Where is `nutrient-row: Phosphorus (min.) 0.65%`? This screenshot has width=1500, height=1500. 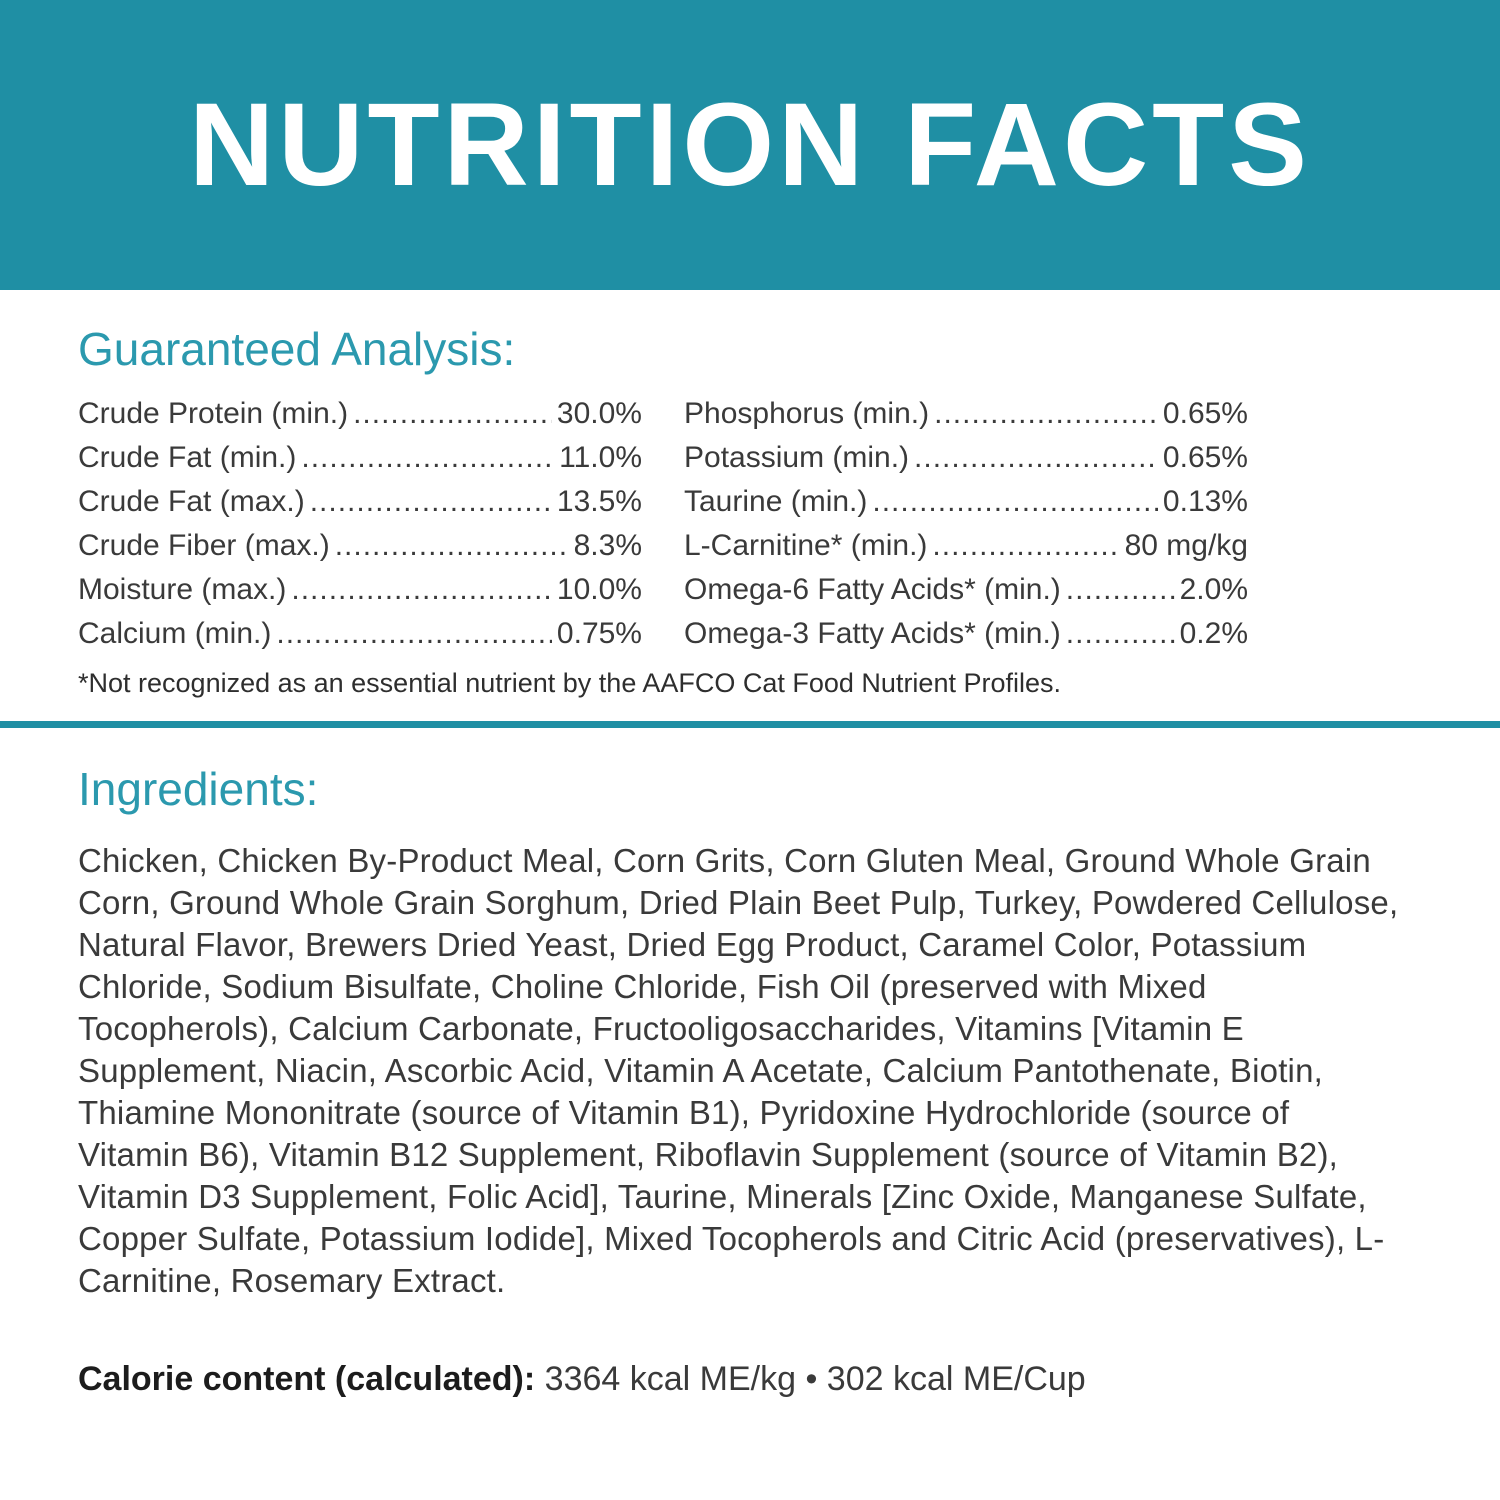 nutrient-row: Phosphorus (min.) 0.65% is located at coordinates (966, 414).